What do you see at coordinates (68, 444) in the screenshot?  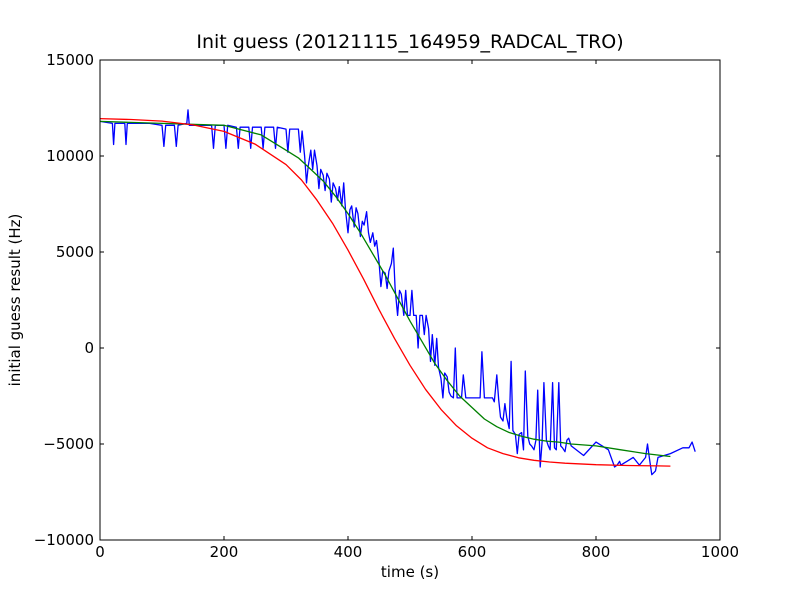 I see `y-tick-label: −5000` at bounding box center [68, 444].